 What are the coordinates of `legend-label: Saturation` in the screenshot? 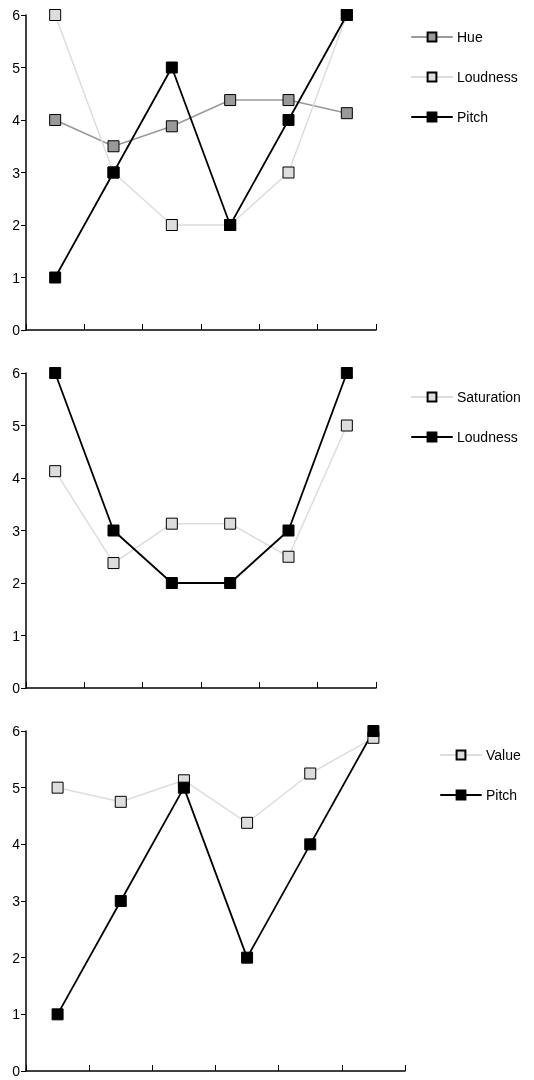 It's located at (489, 397).